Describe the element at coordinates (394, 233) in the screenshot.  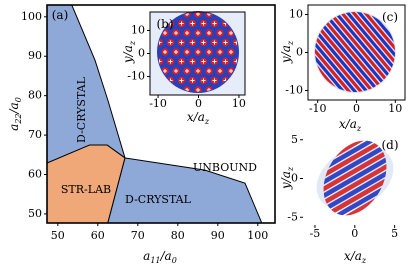
I see `x-tick-label: 5` at that location.